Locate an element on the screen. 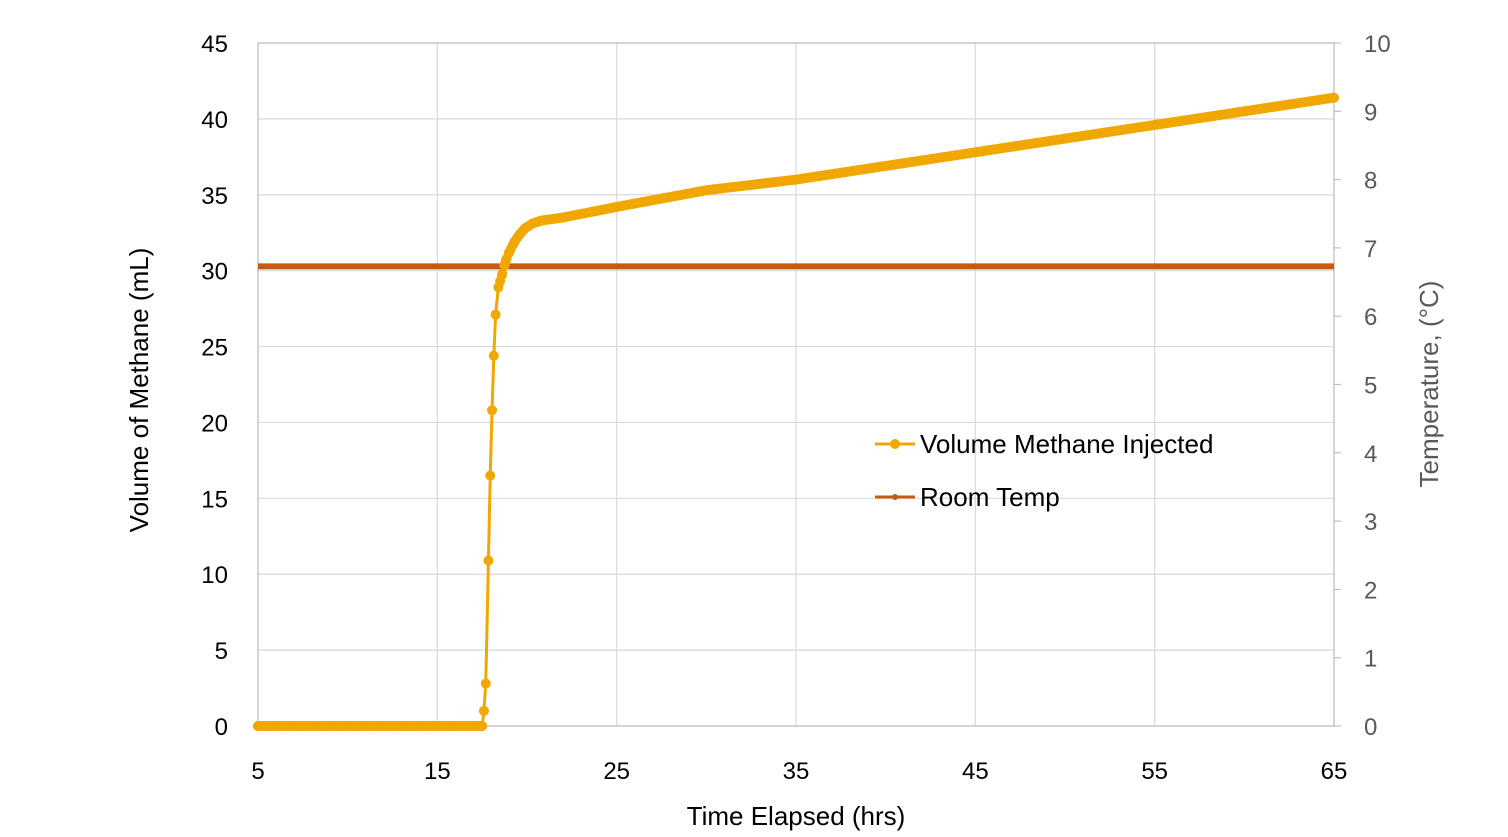  y-tick-label: 40 is located at coordinates (214, 120).